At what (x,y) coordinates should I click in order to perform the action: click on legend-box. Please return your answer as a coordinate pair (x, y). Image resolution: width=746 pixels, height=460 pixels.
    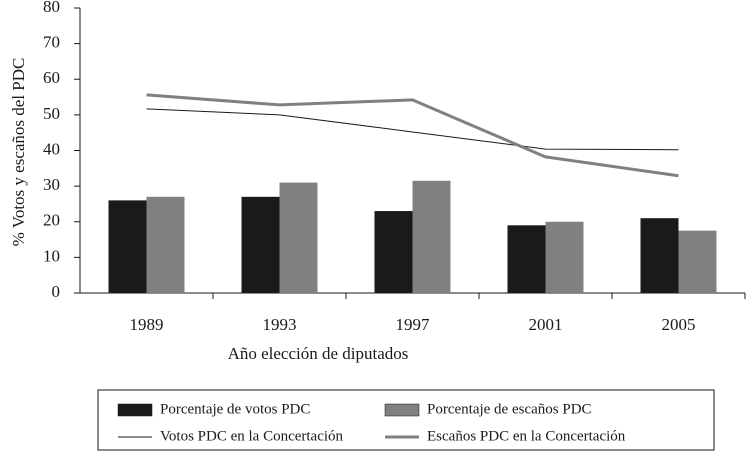
    Looking at the image, I should click on (406, 420).